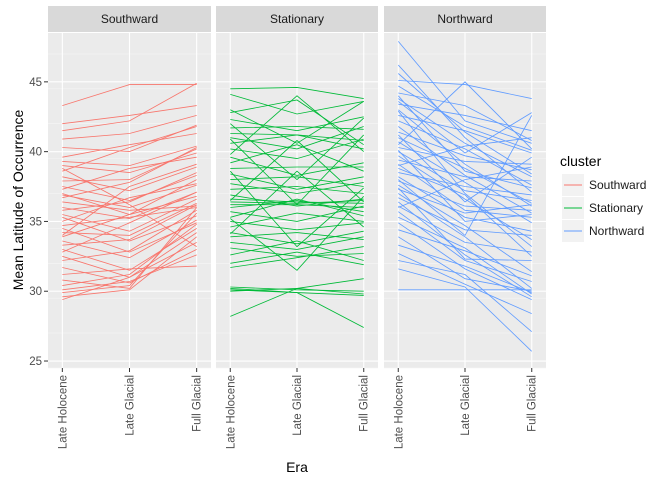  I want to click on legend-label: Southward, so click(617, 185).